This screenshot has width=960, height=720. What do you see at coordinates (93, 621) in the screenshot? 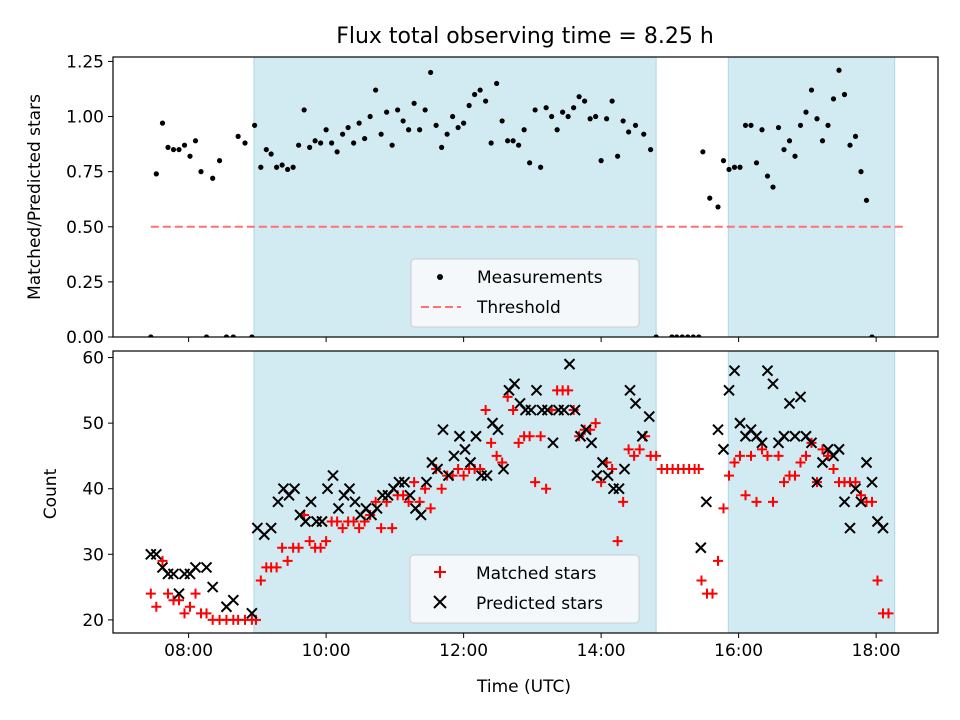
I see `bottom-y-tick-label-0: 20` at bounding box center [93, 621].